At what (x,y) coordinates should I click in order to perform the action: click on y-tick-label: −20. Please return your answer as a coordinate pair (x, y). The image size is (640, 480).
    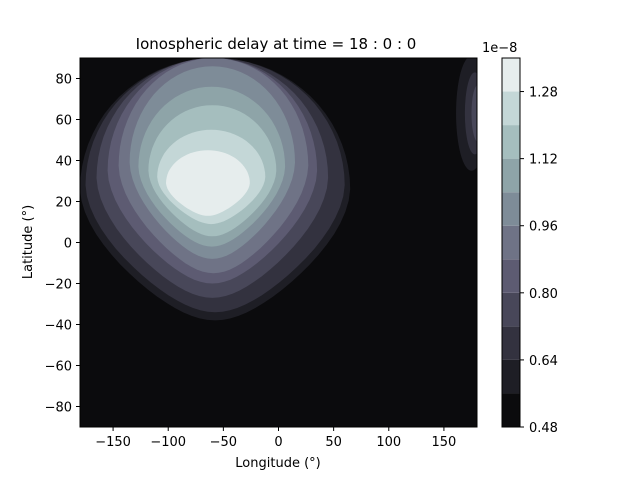
    Looking at the image, I should click on (58, 285).